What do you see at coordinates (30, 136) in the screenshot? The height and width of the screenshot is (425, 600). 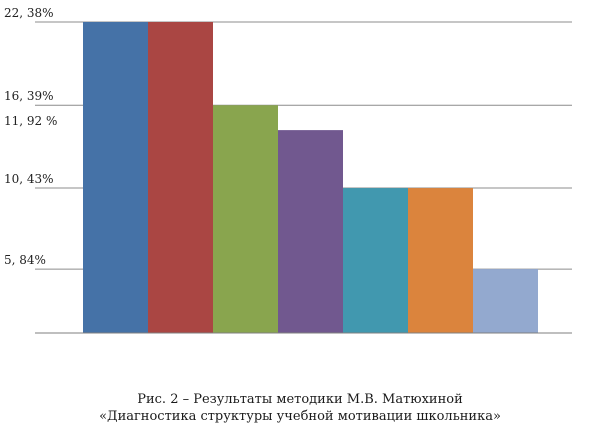 I see `y-tick-labels: 22, 38% 16, 39% 11, 92 % 10, 43% 5, 84%` at bounding box center [30, 136].